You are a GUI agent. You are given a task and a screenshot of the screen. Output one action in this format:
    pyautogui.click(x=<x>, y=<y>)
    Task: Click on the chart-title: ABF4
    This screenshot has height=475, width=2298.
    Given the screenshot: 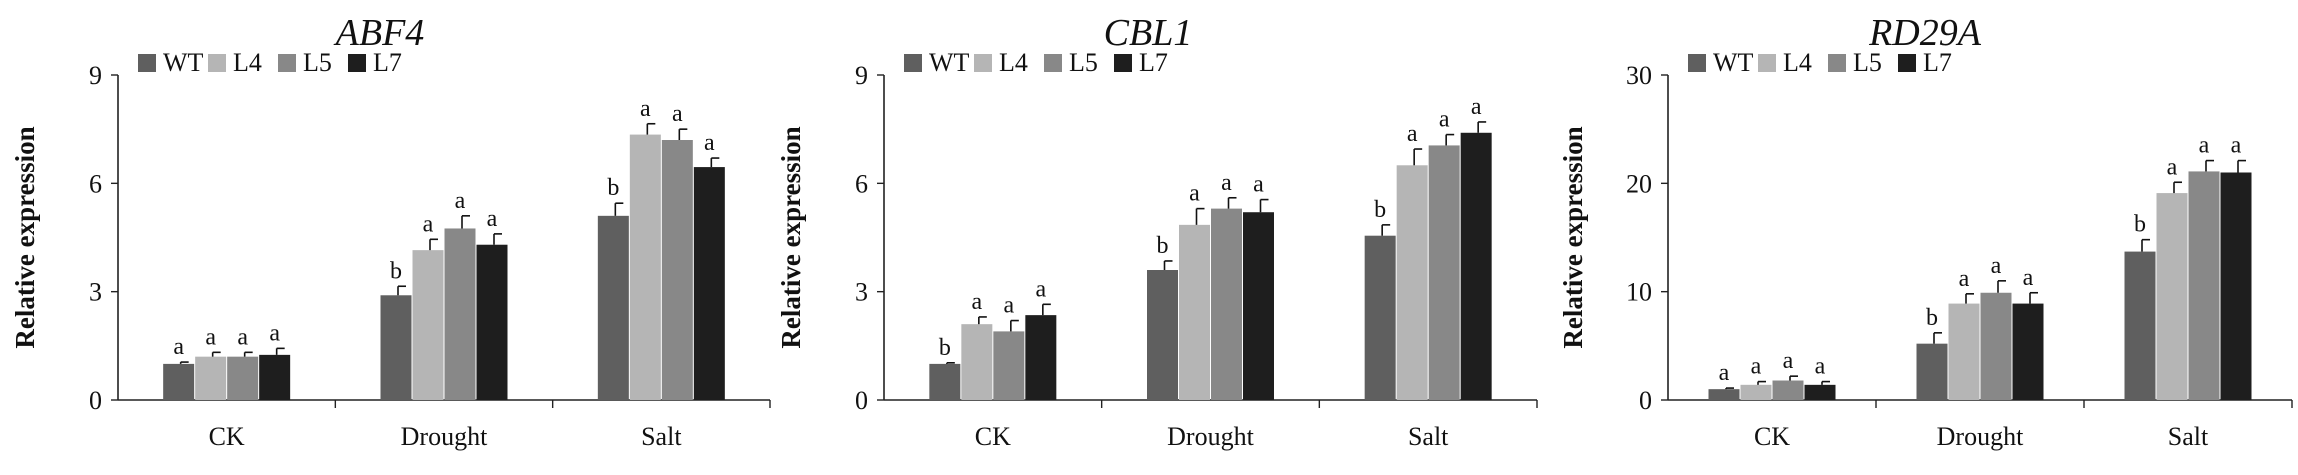 What is the action you would take?
    pyautogui.click(x=379, y=33)
    